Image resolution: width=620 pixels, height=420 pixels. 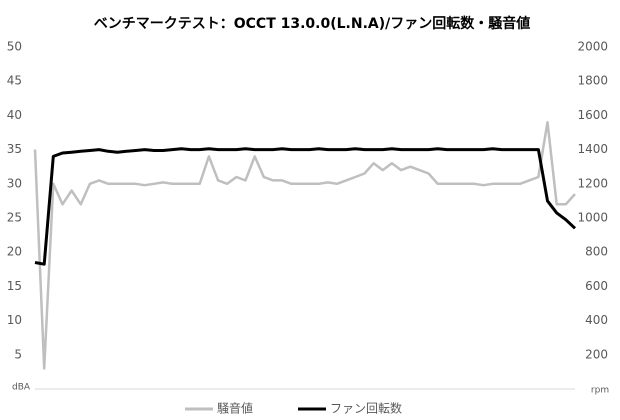 I want to click on y-tick-label: 35, so click(x=14, y=149).